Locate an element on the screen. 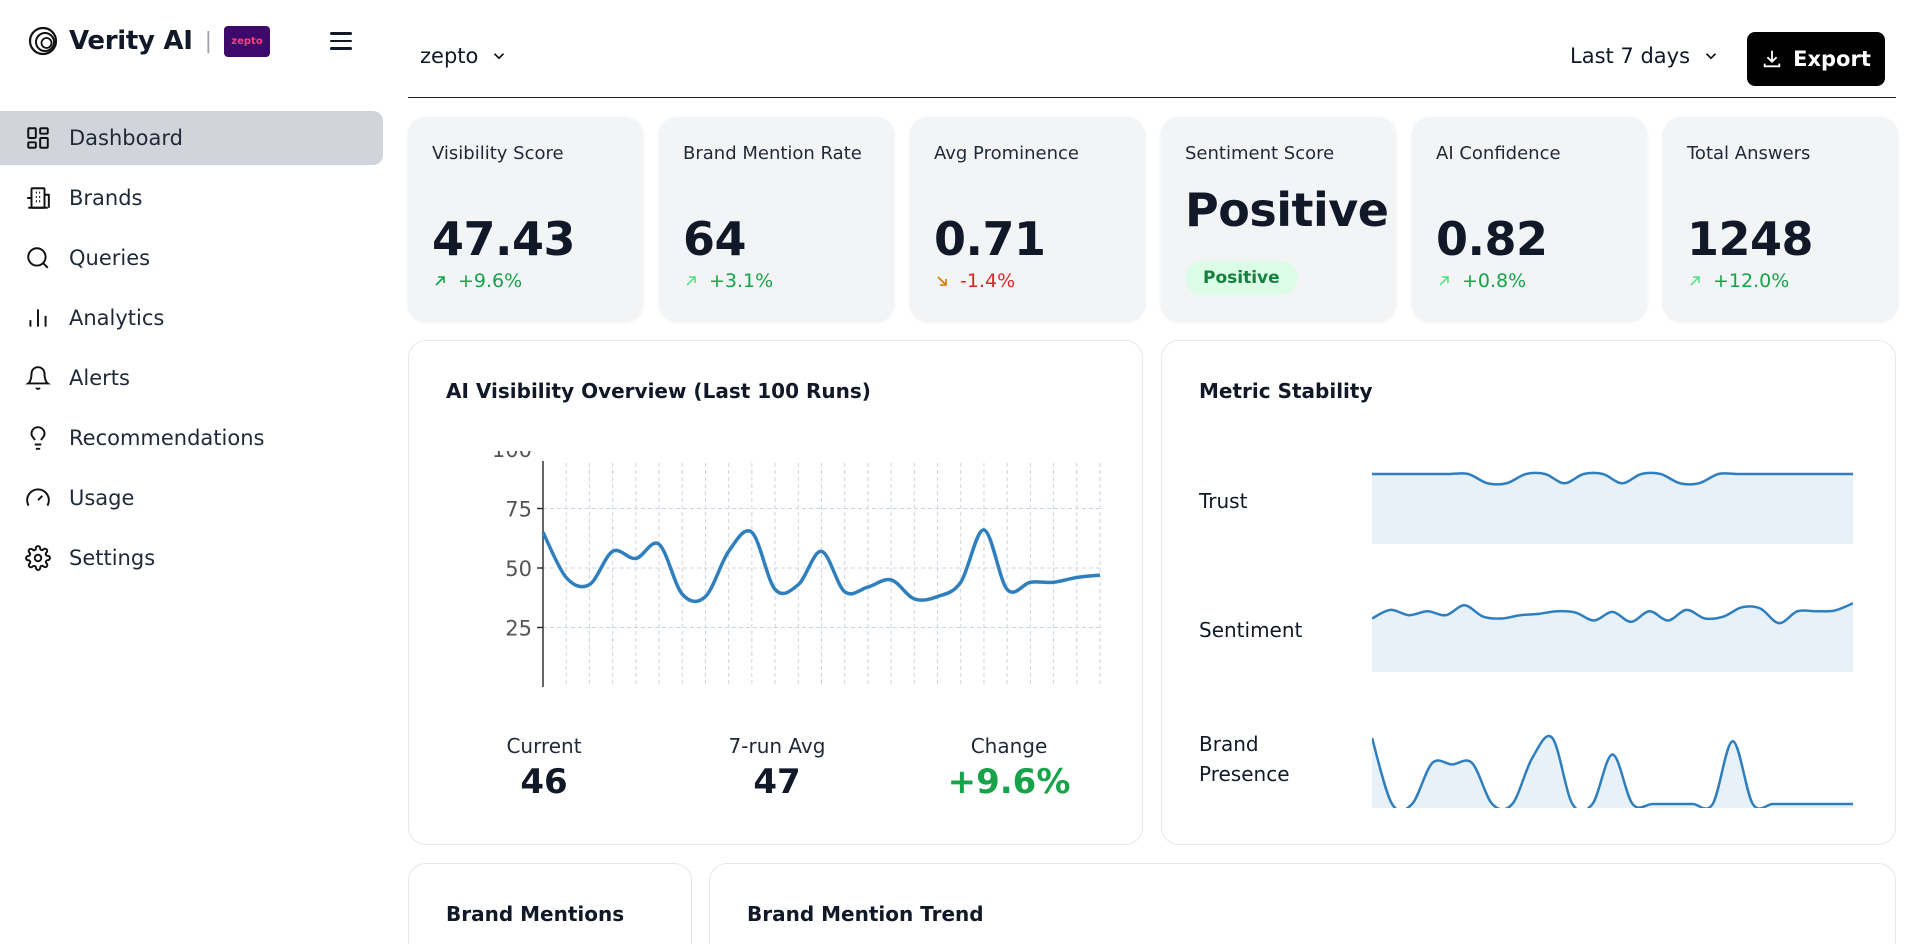 Image resolution: width=1919 pixels, height=944 pixels. brand-presence-sparkline is located at coordinates (1612, 771).